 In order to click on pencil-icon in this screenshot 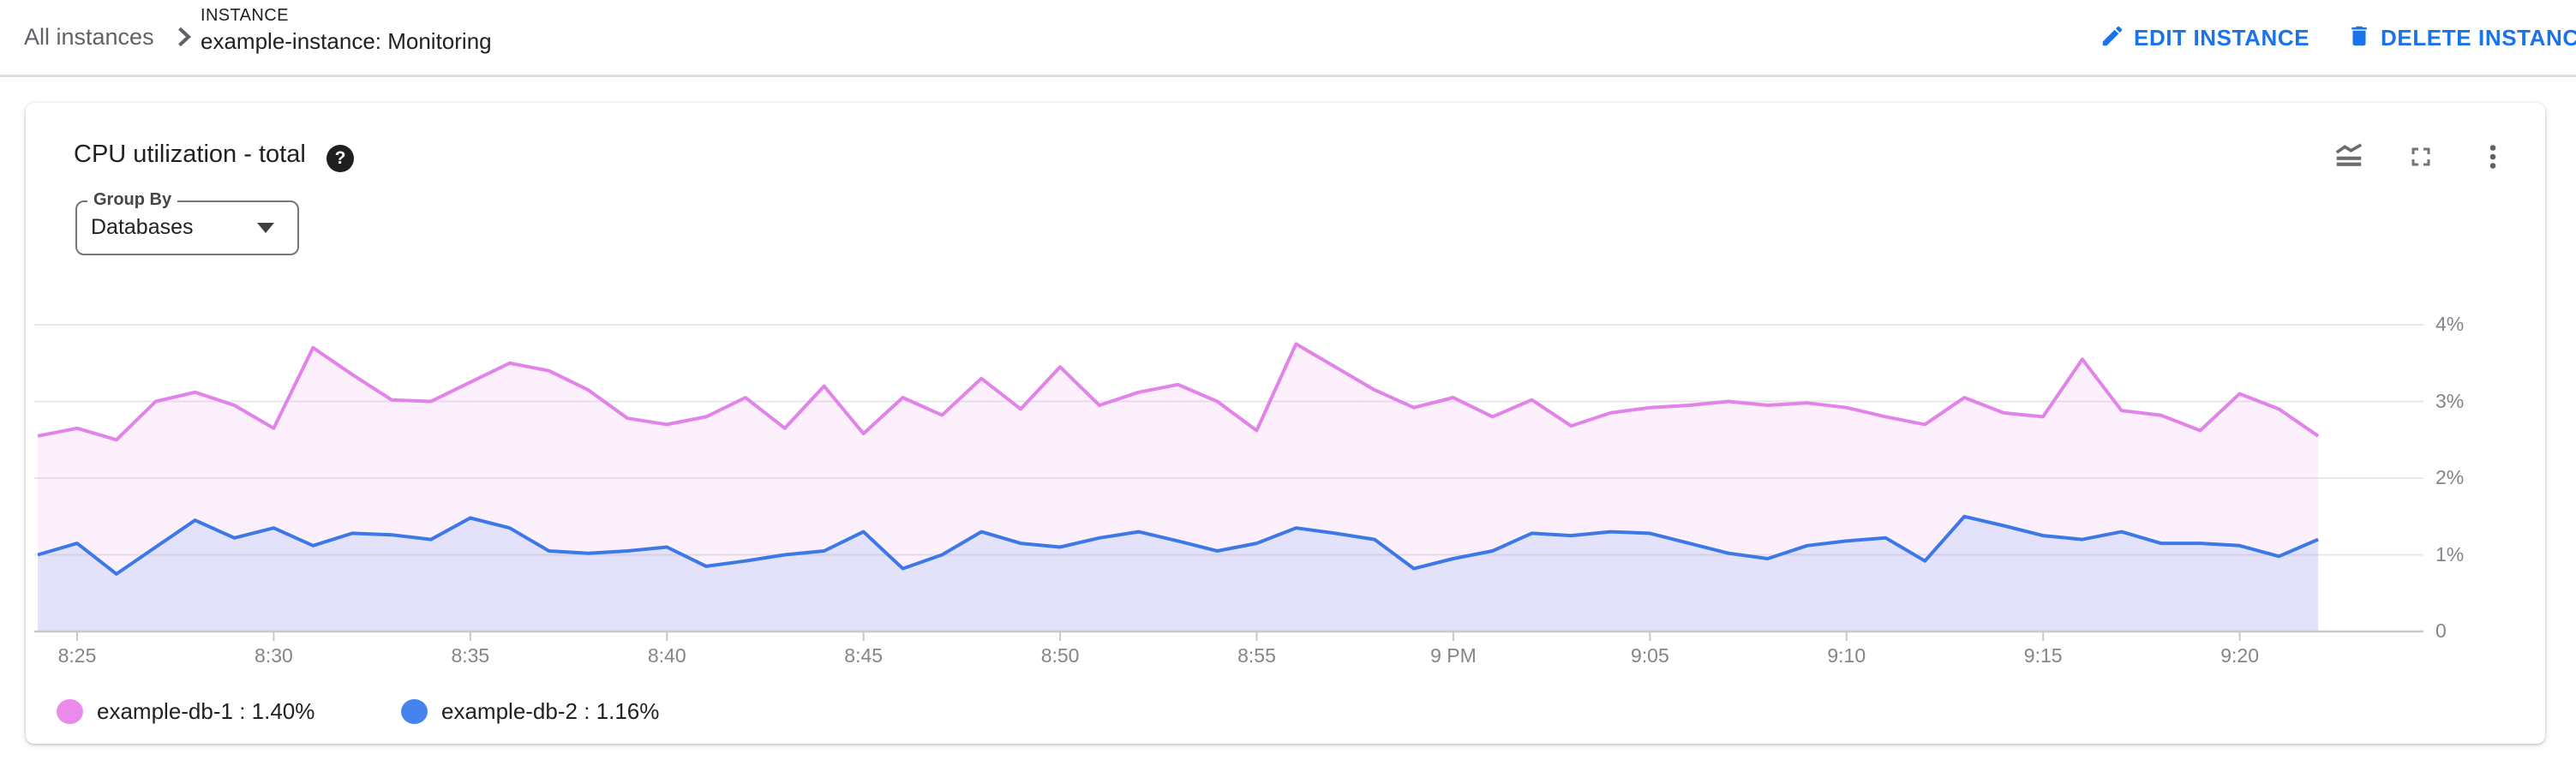, I will do `click(2112, 38)`.